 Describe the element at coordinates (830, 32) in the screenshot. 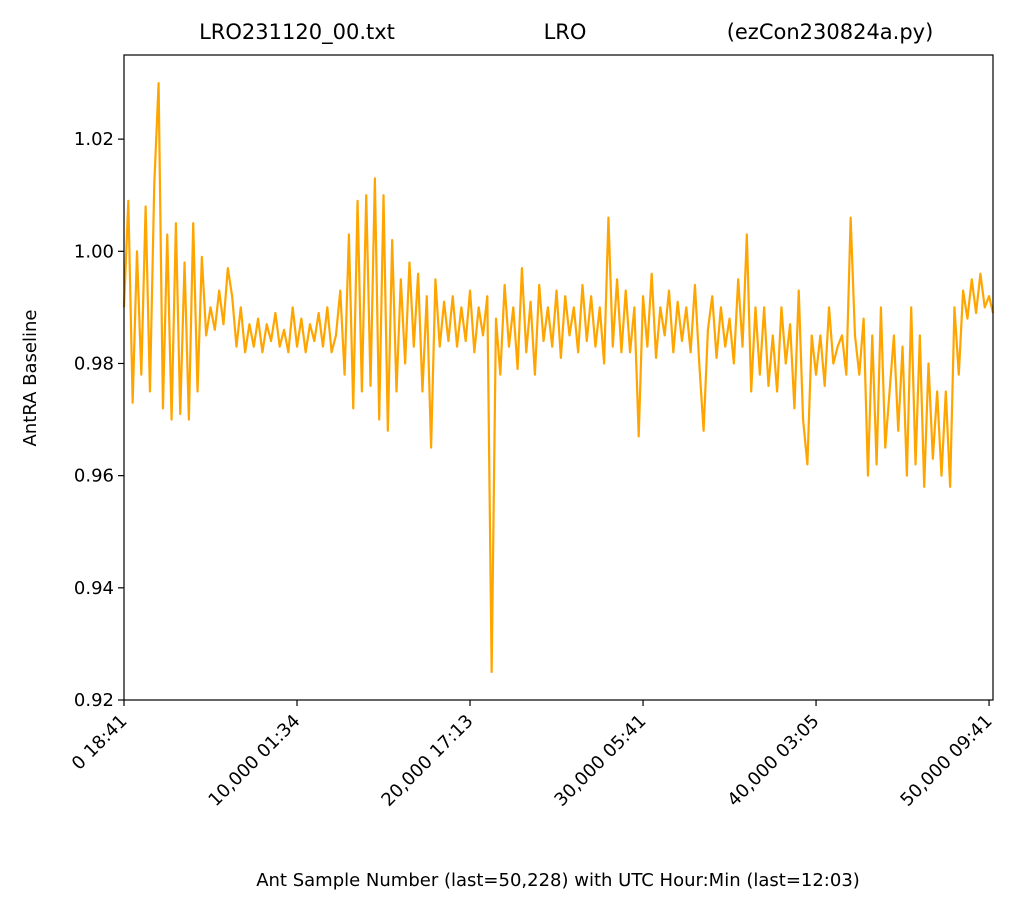

I see `chart-title-right: (ezCon230824a.py)` at that location.